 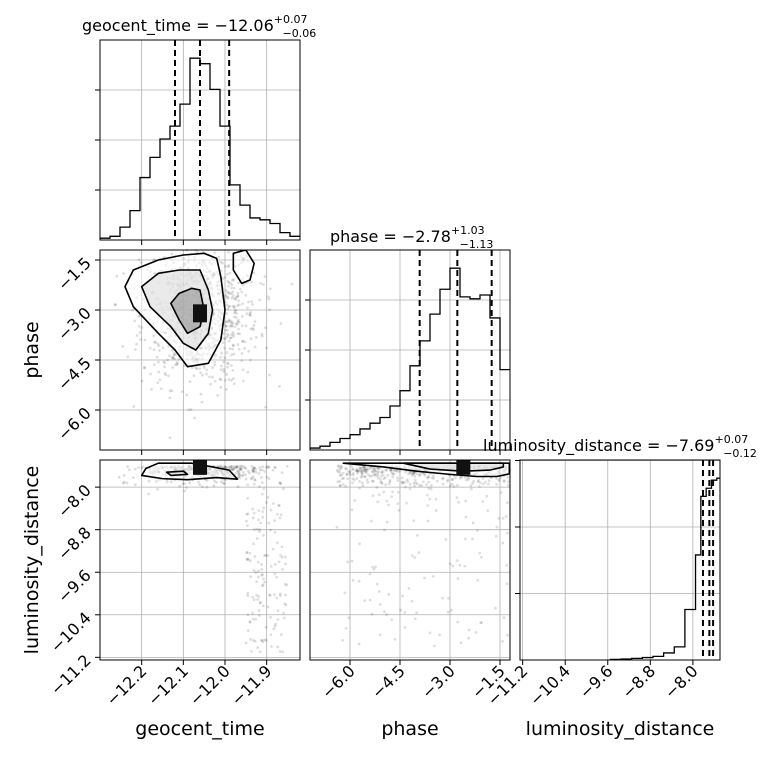 What do you see at coordinates (74, 373) in the screenshot?
I see `ytick-label: −4.5` at bounding box center [74, 373].